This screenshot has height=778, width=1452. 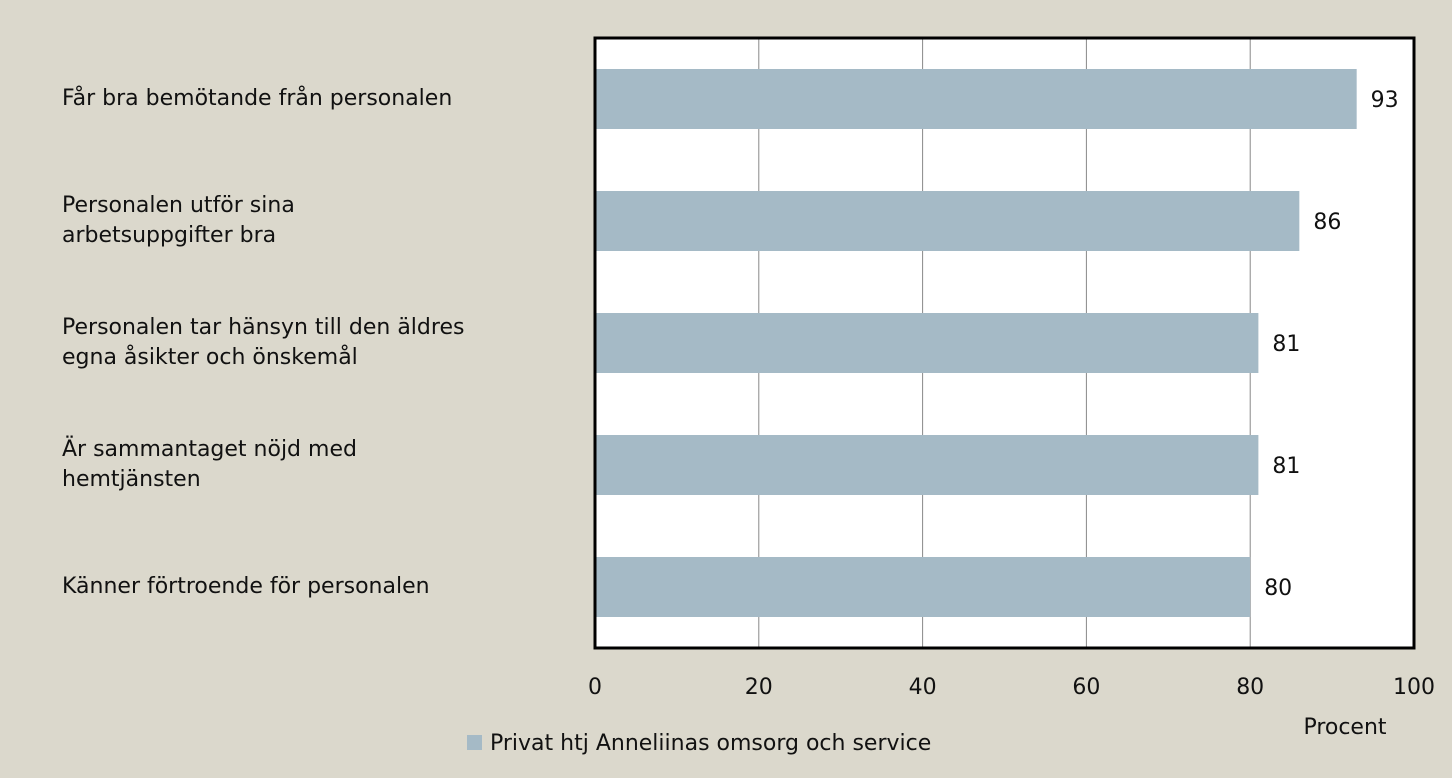 I want to click on y-tick-label: Får bra bemötande från personalen, so click(x=257, y=98).